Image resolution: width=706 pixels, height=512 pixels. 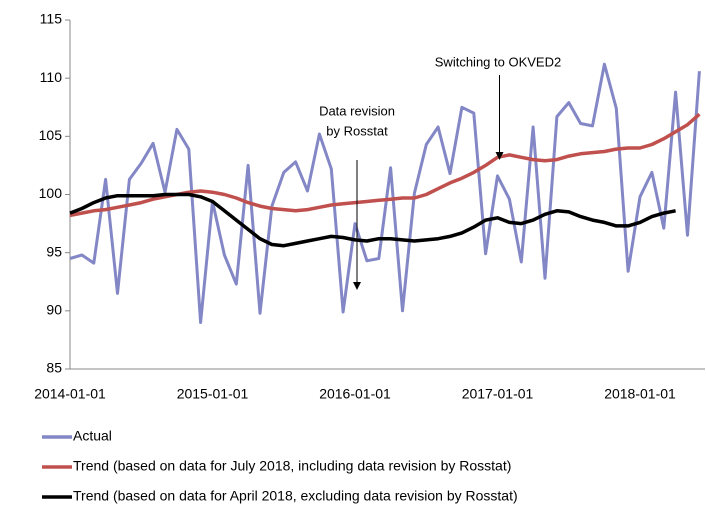 What do you see at coordinates (54, 310) in the screenshot?
I see `y-tick-label: 90` at bounding box center [54, 310].